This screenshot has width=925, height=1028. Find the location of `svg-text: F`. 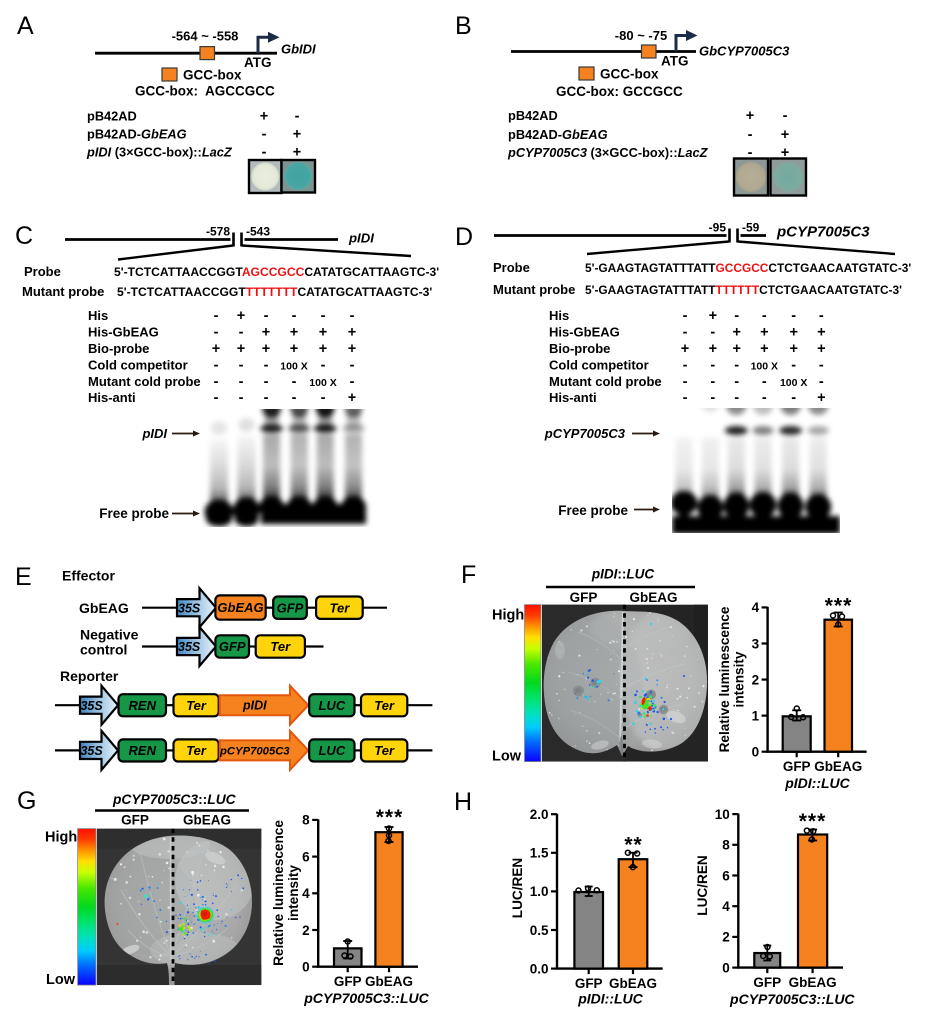

svg-text: F is located at coordinates (468, 575).